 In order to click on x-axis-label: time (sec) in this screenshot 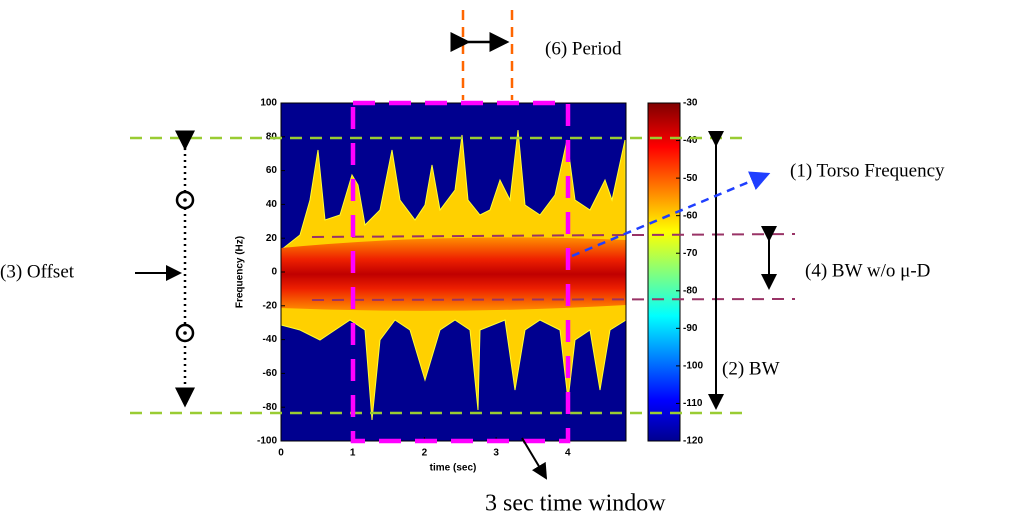, I will do `click(453, 468)`.